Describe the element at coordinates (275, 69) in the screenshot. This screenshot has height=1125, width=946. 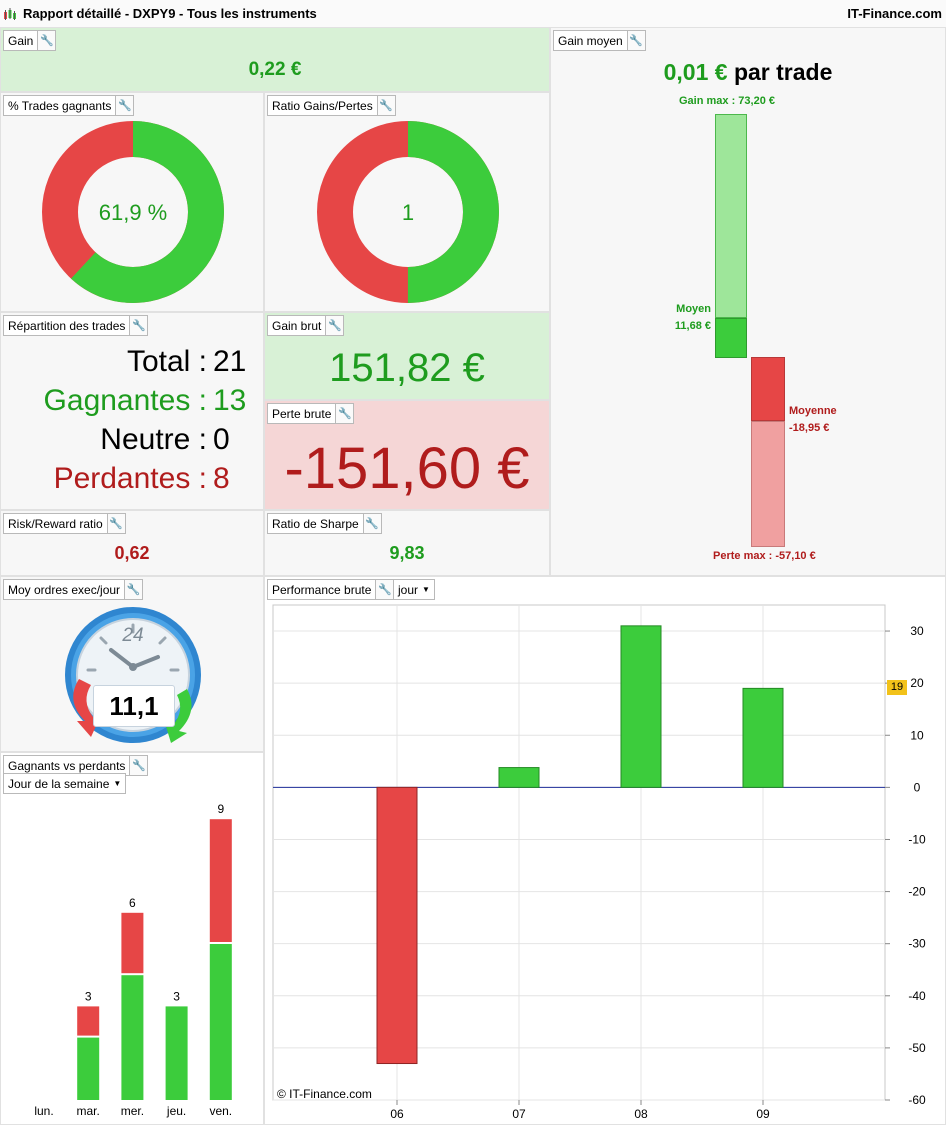
I see `gain-value: 0,22 €` at that location.